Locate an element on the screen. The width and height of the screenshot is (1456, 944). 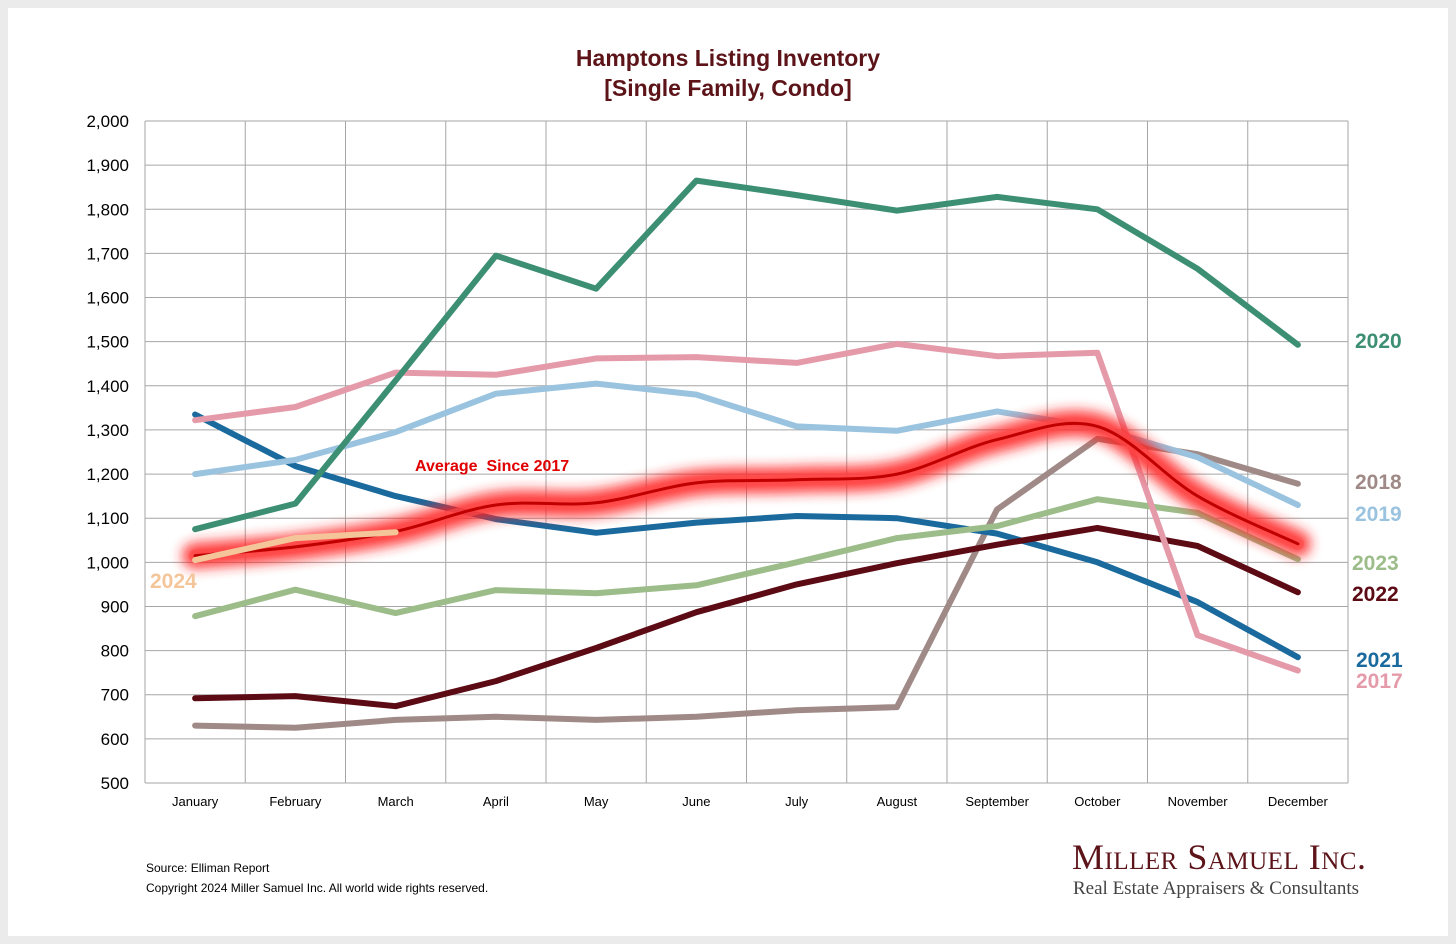
x-tick-label: January is located at coordinates (195, 801).